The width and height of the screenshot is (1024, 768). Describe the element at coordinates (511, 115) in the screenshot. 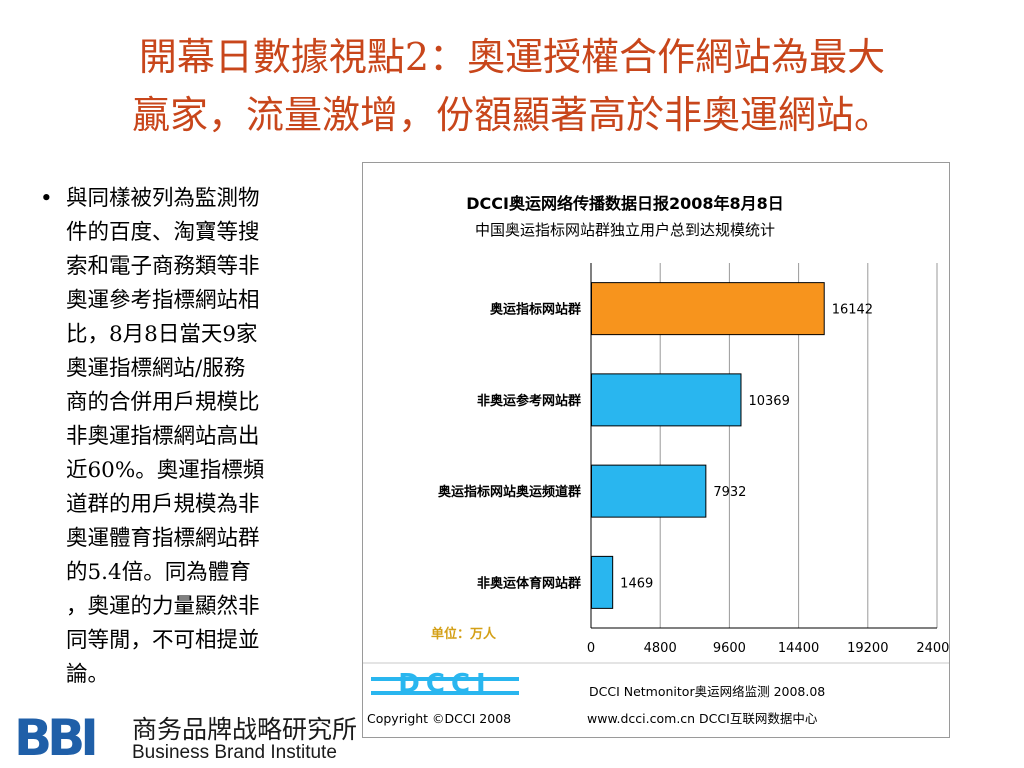

I see `slide-title-line-2: 贏家，流量激增，份額顯著高於非奧運網站。` at that location.